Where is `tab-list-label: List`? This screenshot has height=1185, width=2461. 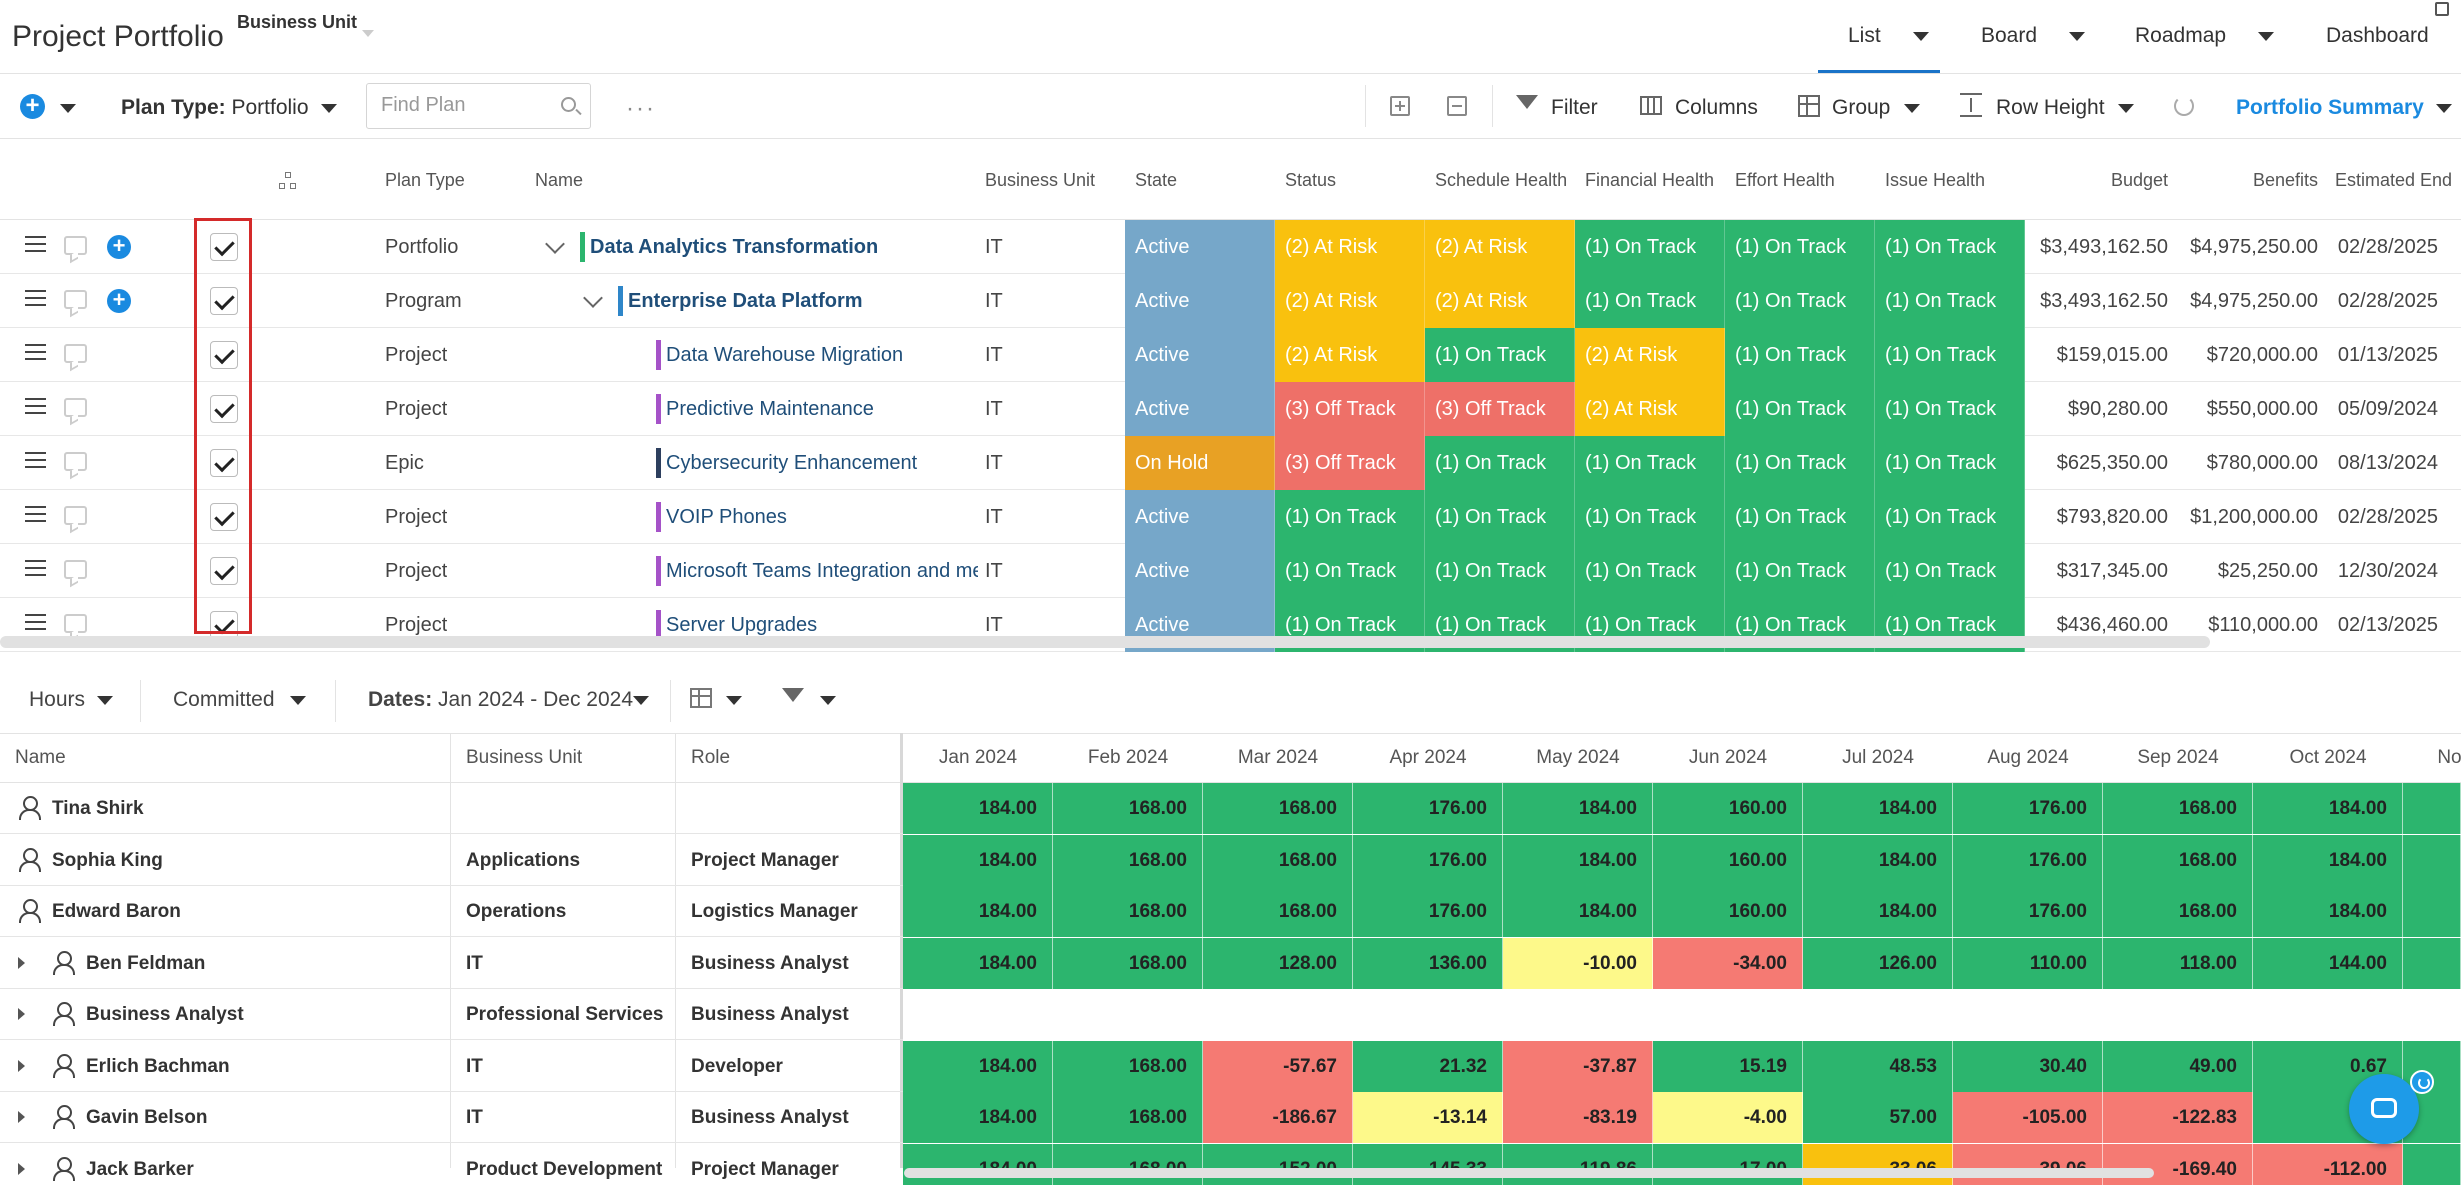
tab-list-label: List is located at coordinates (1864, 35).